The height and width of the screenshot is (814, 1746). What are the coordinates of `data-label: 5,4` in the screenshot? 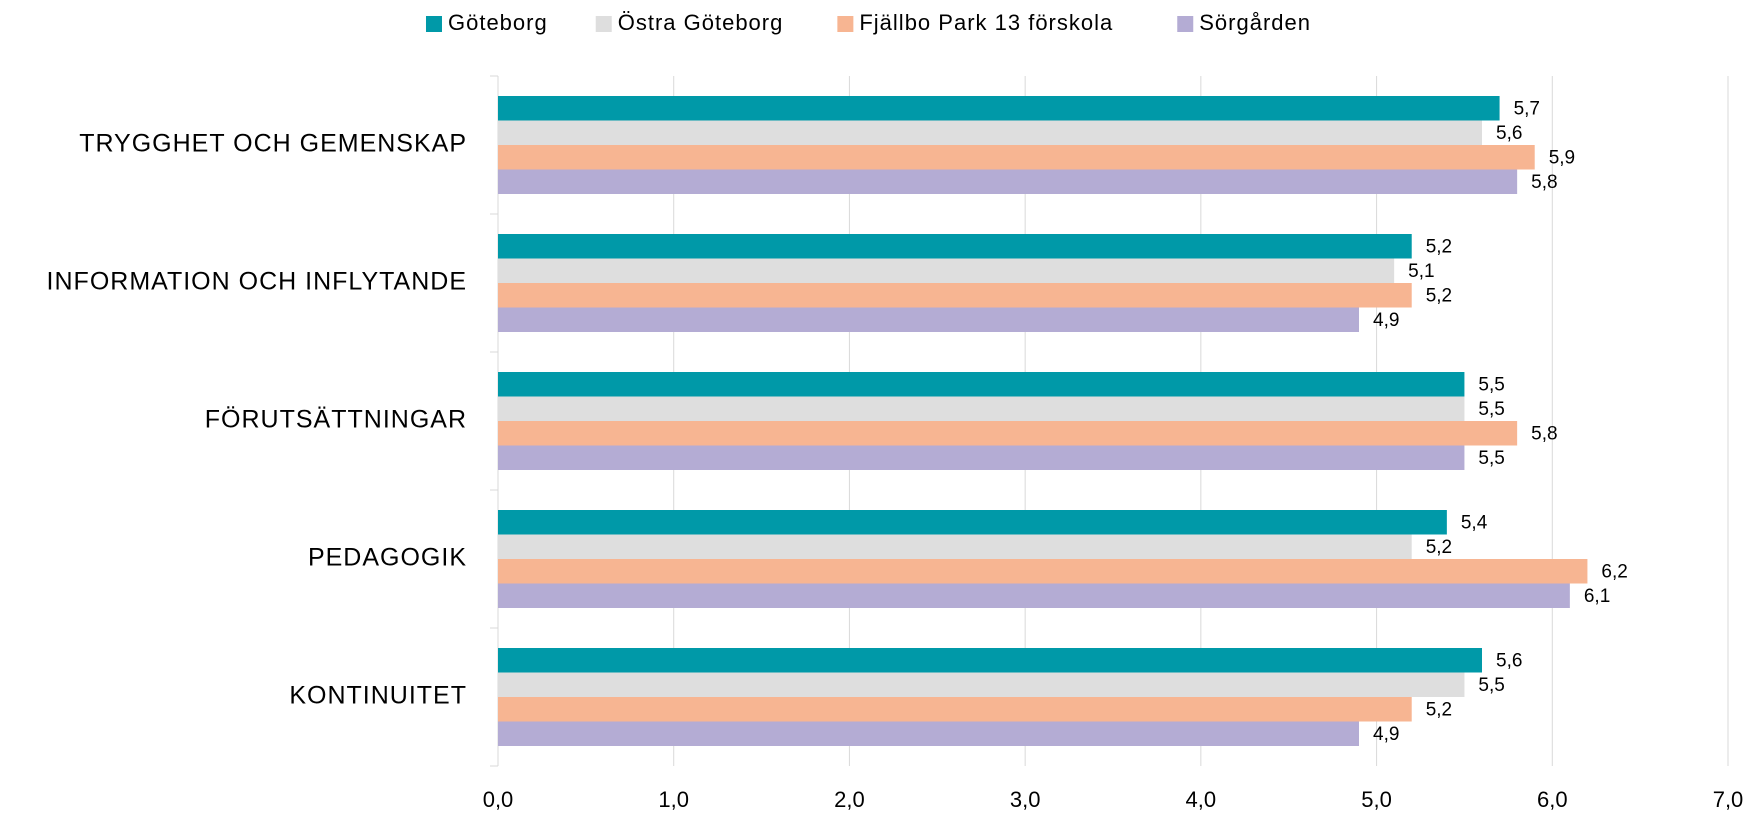 It's located at (1474, 522).